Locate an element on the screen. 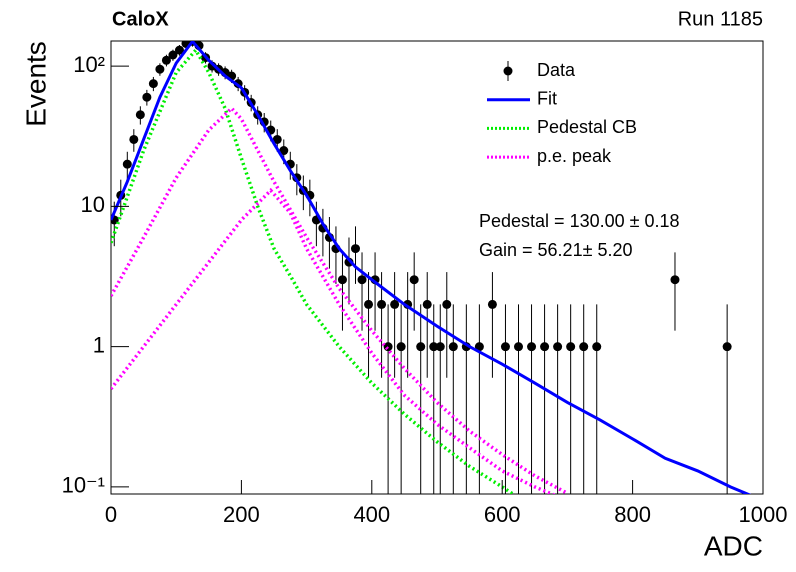 Image resolution: width=796 pixels, height=572 pixels. x-tick-label: 800 is located at coordinates (632, 514).